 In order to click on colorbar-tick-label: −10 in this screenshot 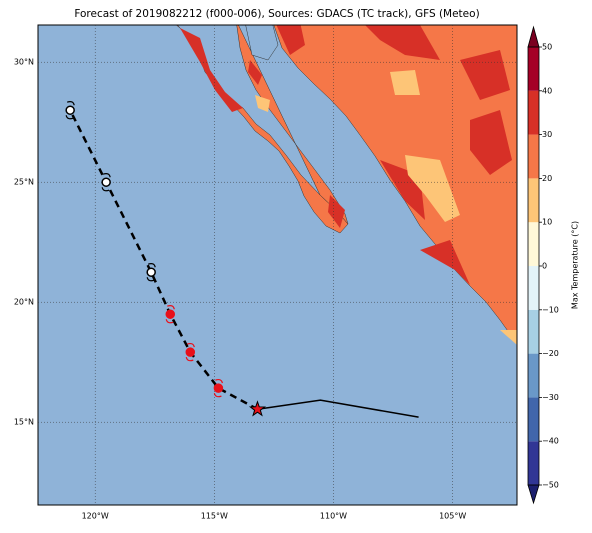, I will do `click(550, 309)`.